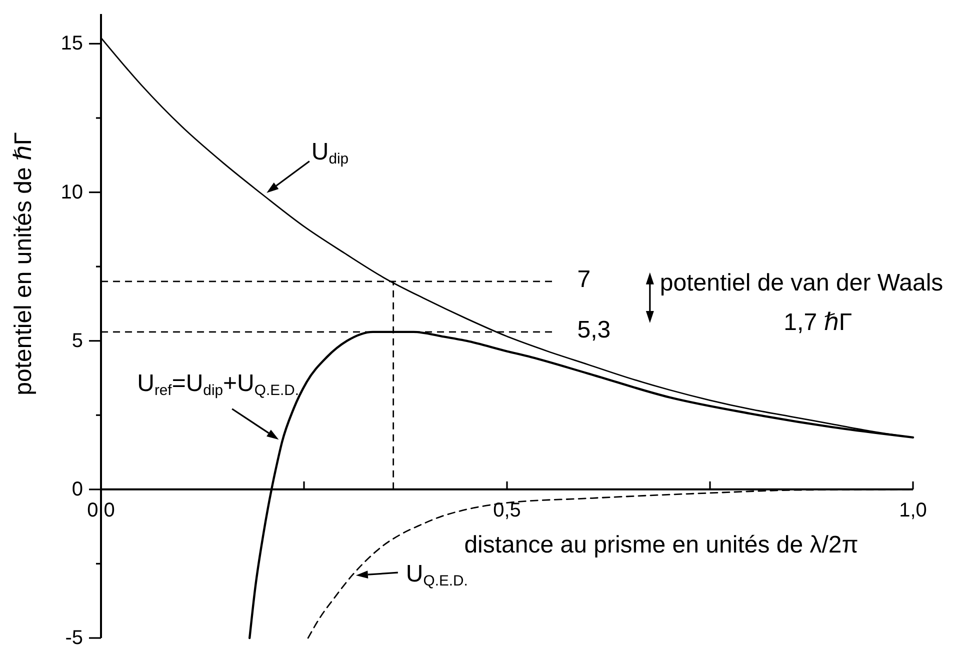  I want to click on x-axis-title: distance au prisme en unités de λ/2π, so click(661, 544).